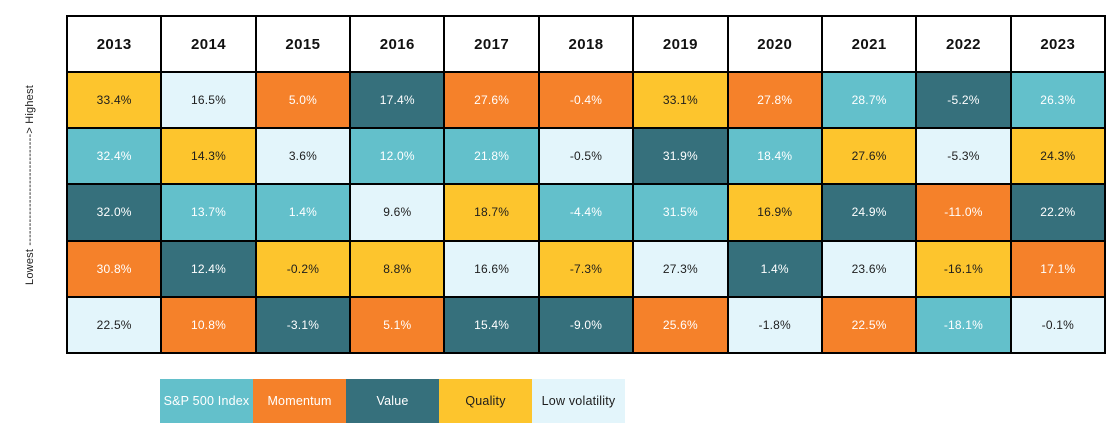 The image size is (1117, 440). What do you see at coordinates (869, 100) in the screenshot?
I see `return-cell-sp500: 28.7%` at bounding box center [869, 100].